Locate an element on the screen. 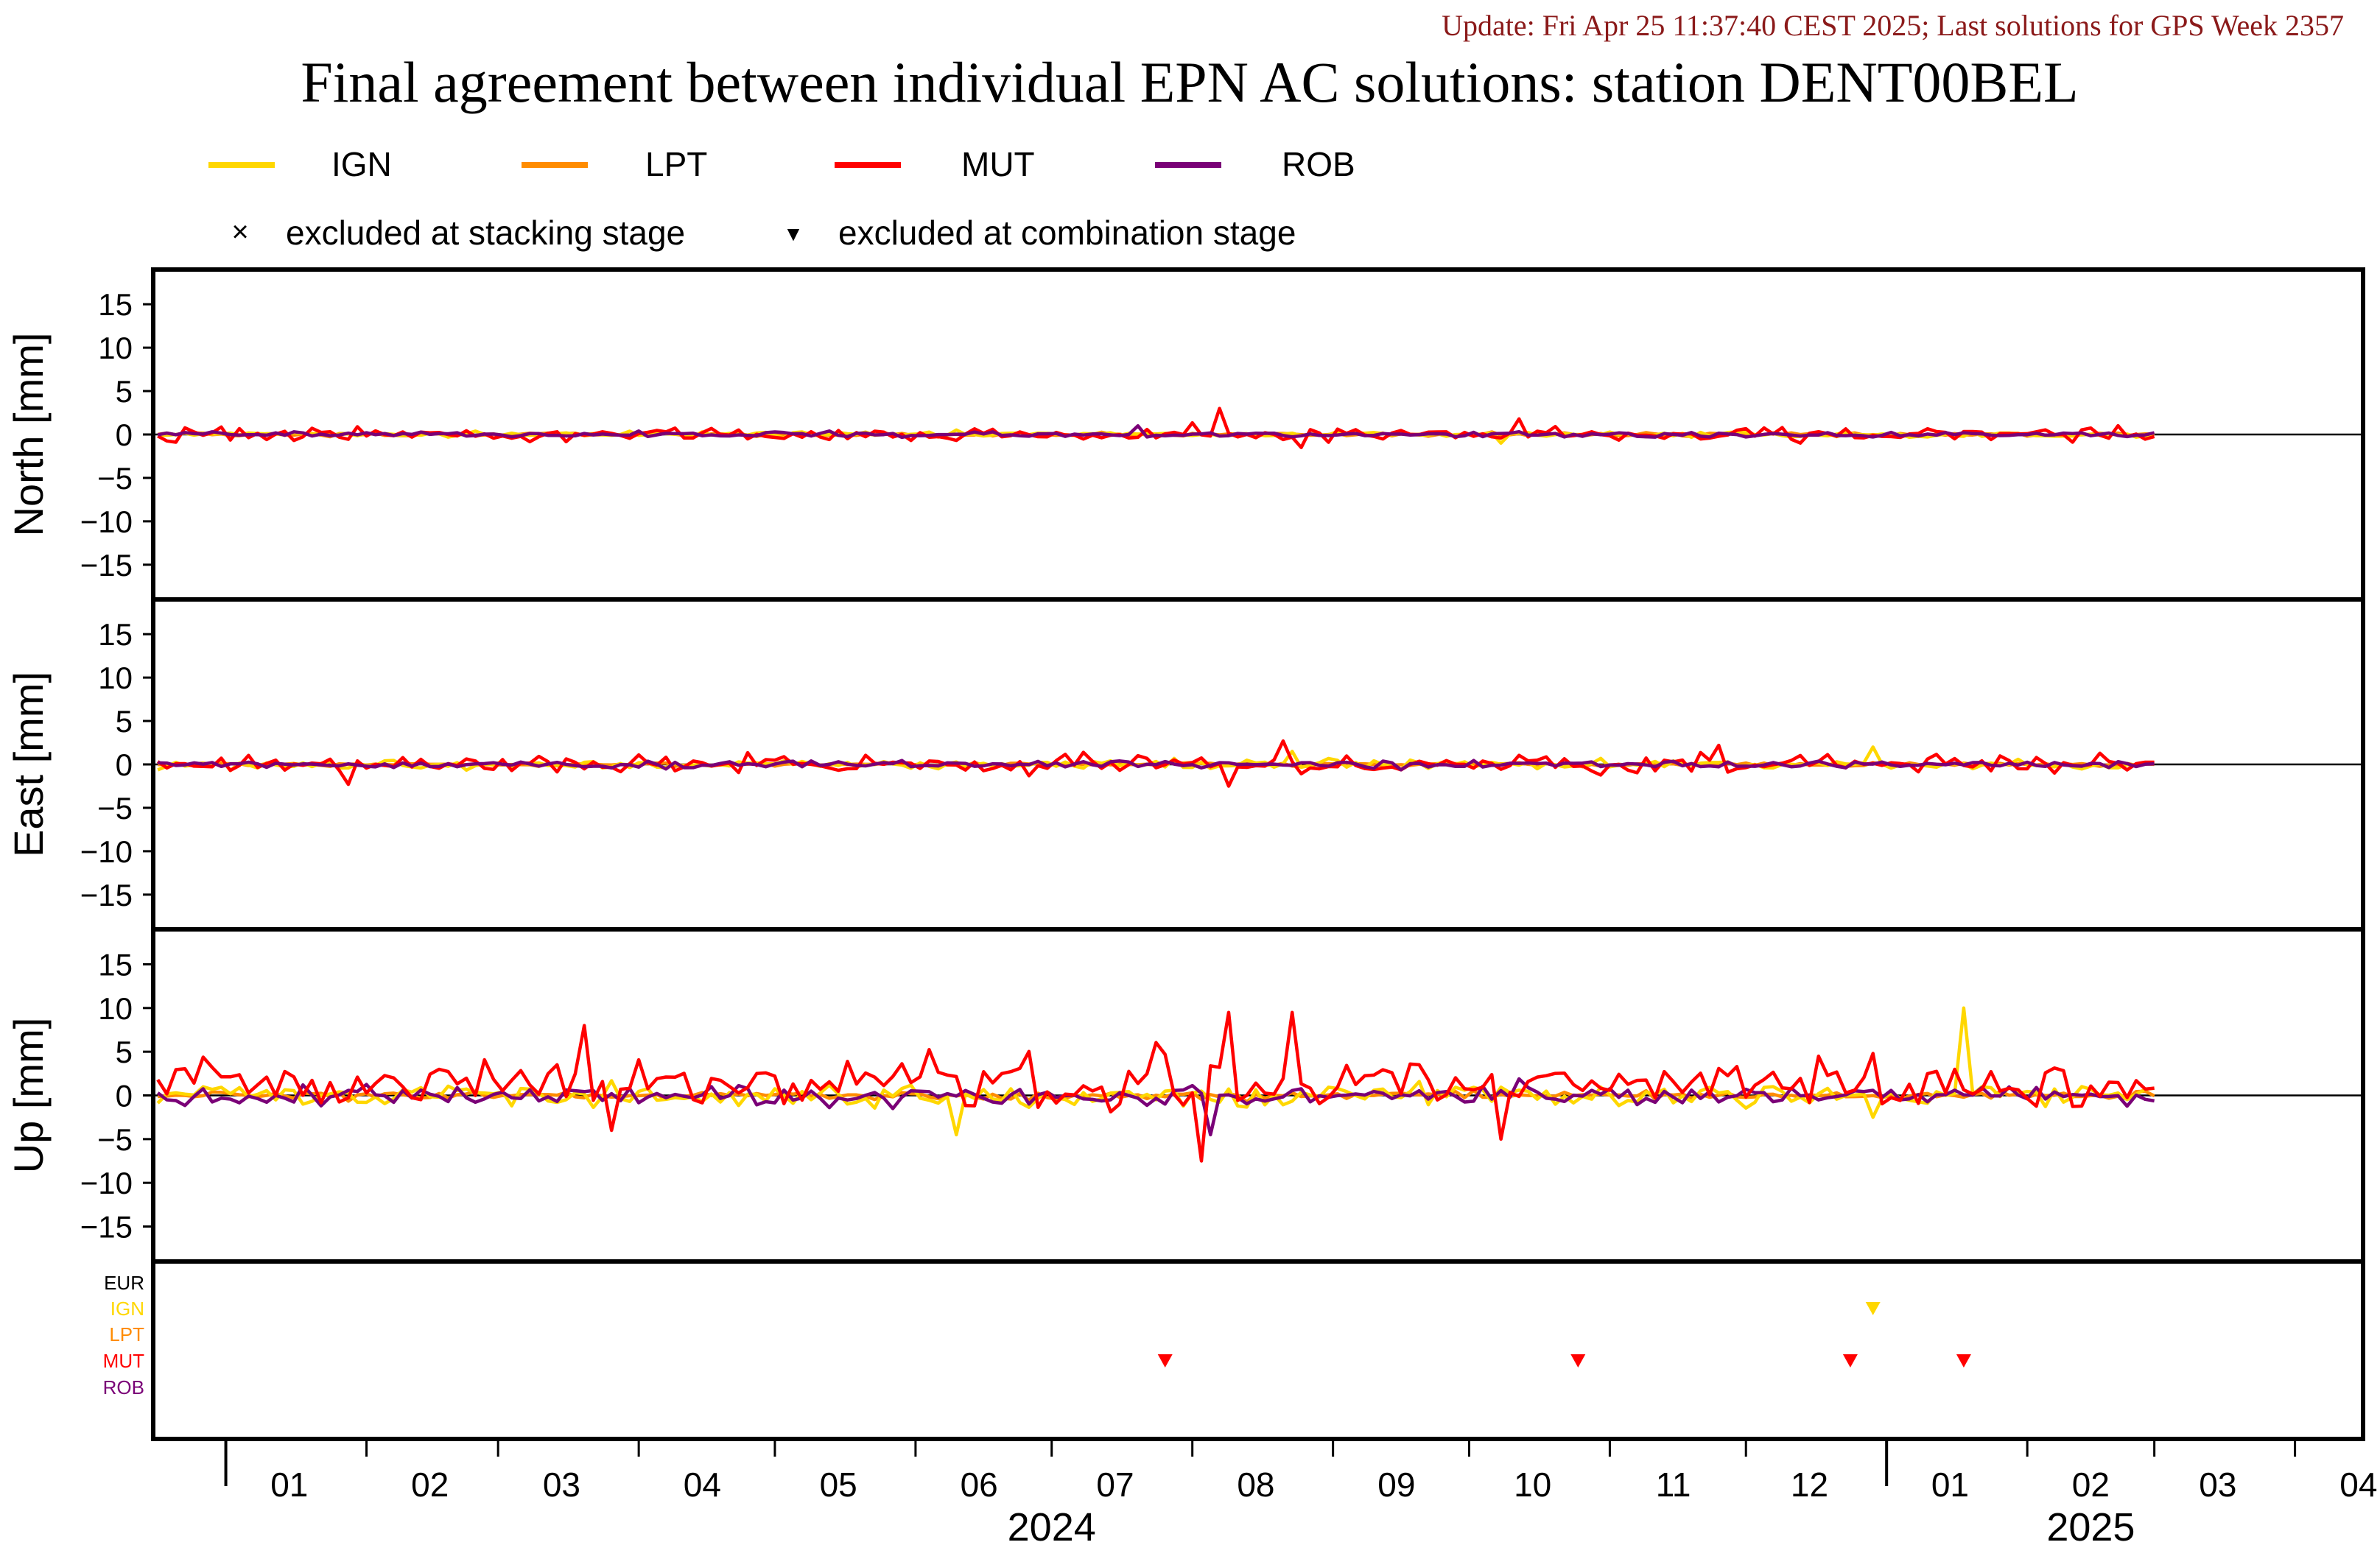  legend-label-rob: ROB is located at coordinates (1318, 164).